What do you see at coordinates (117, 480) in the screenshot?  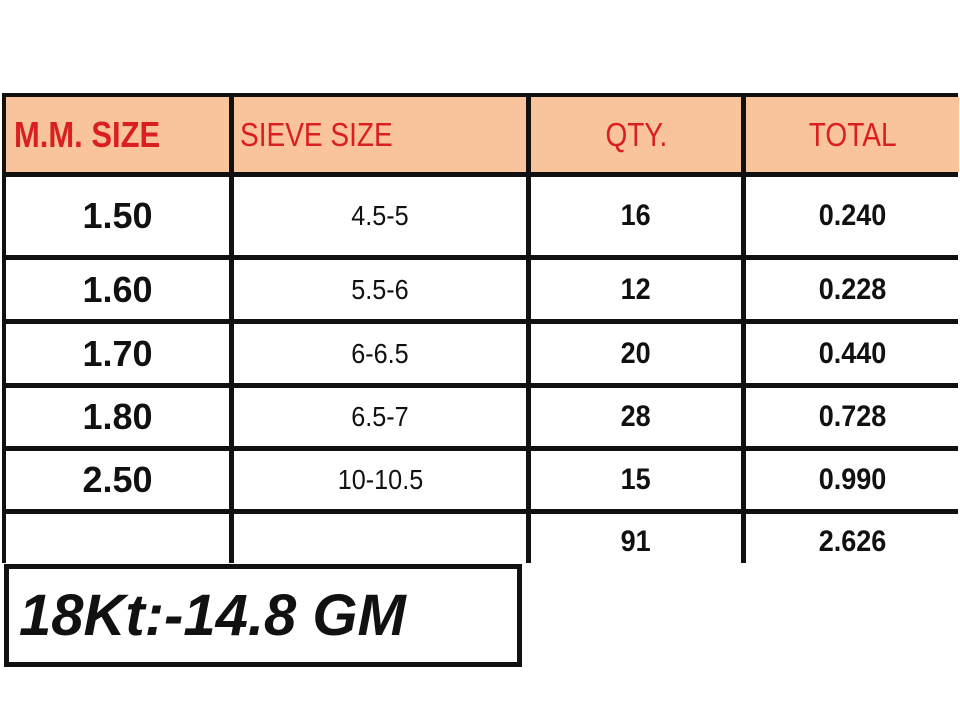 I see `cell-mm-size: 2.50` at bounding box center [117, 480].